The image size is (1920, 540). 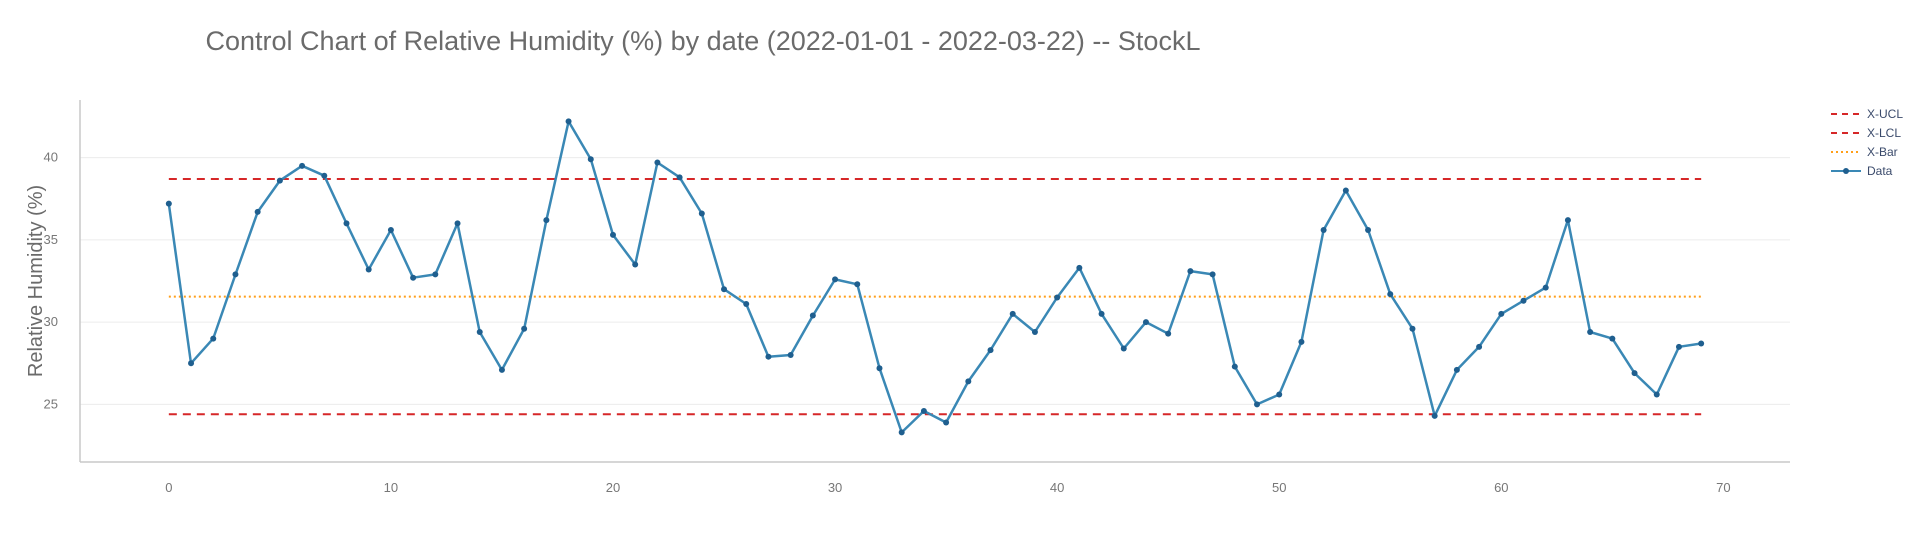 What do you see at coordinates (613, 487) in the screenshot?
I see `x-tick-label-20: 20` at bounding box center [613, 487].